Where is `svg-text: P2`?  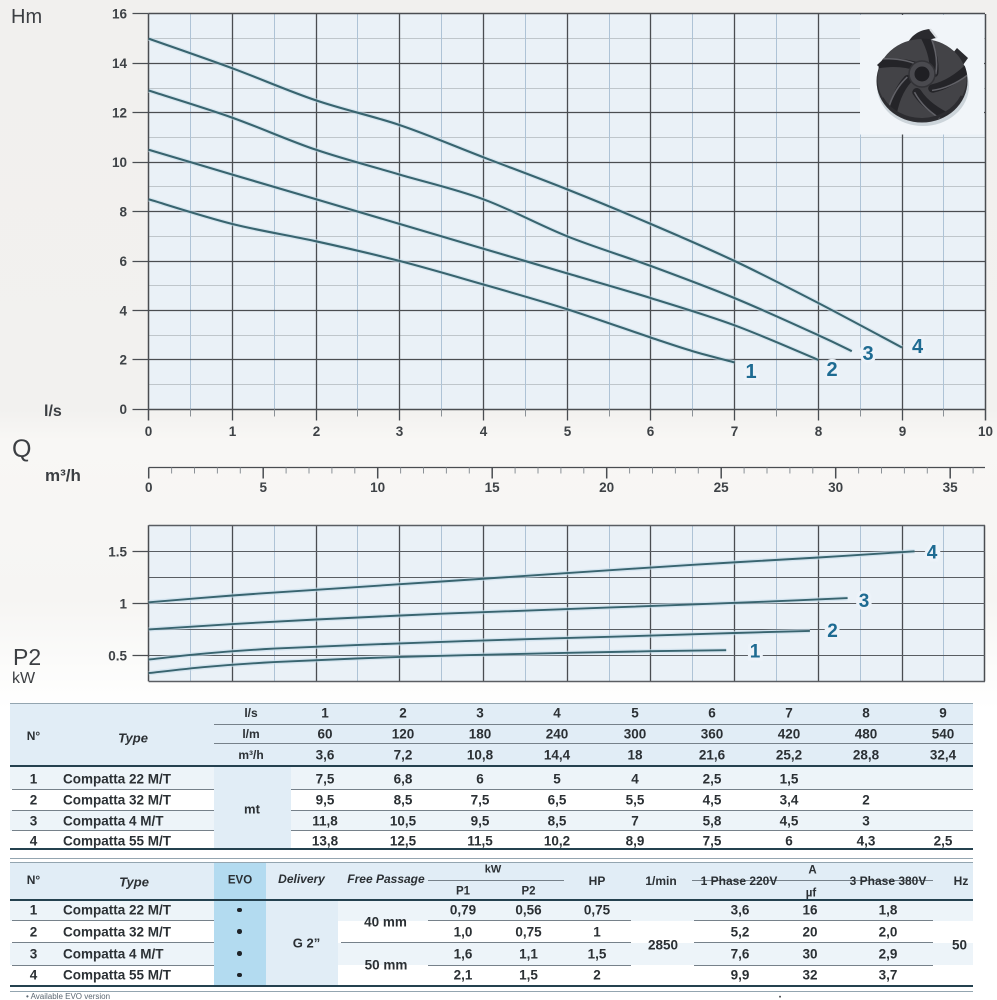 svg-text: P2 is located at coordinates (27, 657).